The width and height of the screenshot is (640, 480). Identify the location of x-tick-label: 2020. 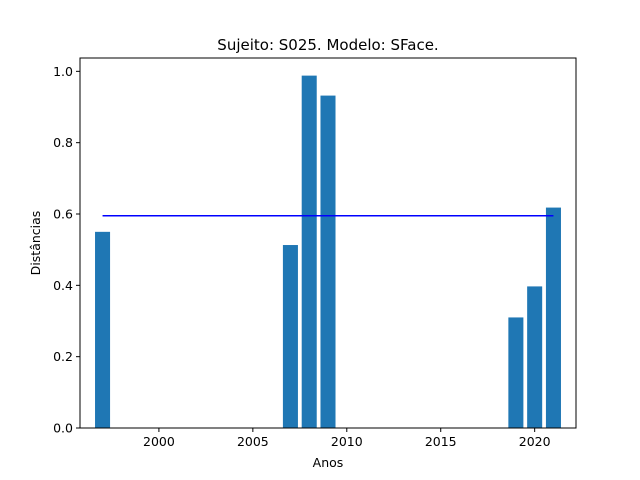
(535, 441).